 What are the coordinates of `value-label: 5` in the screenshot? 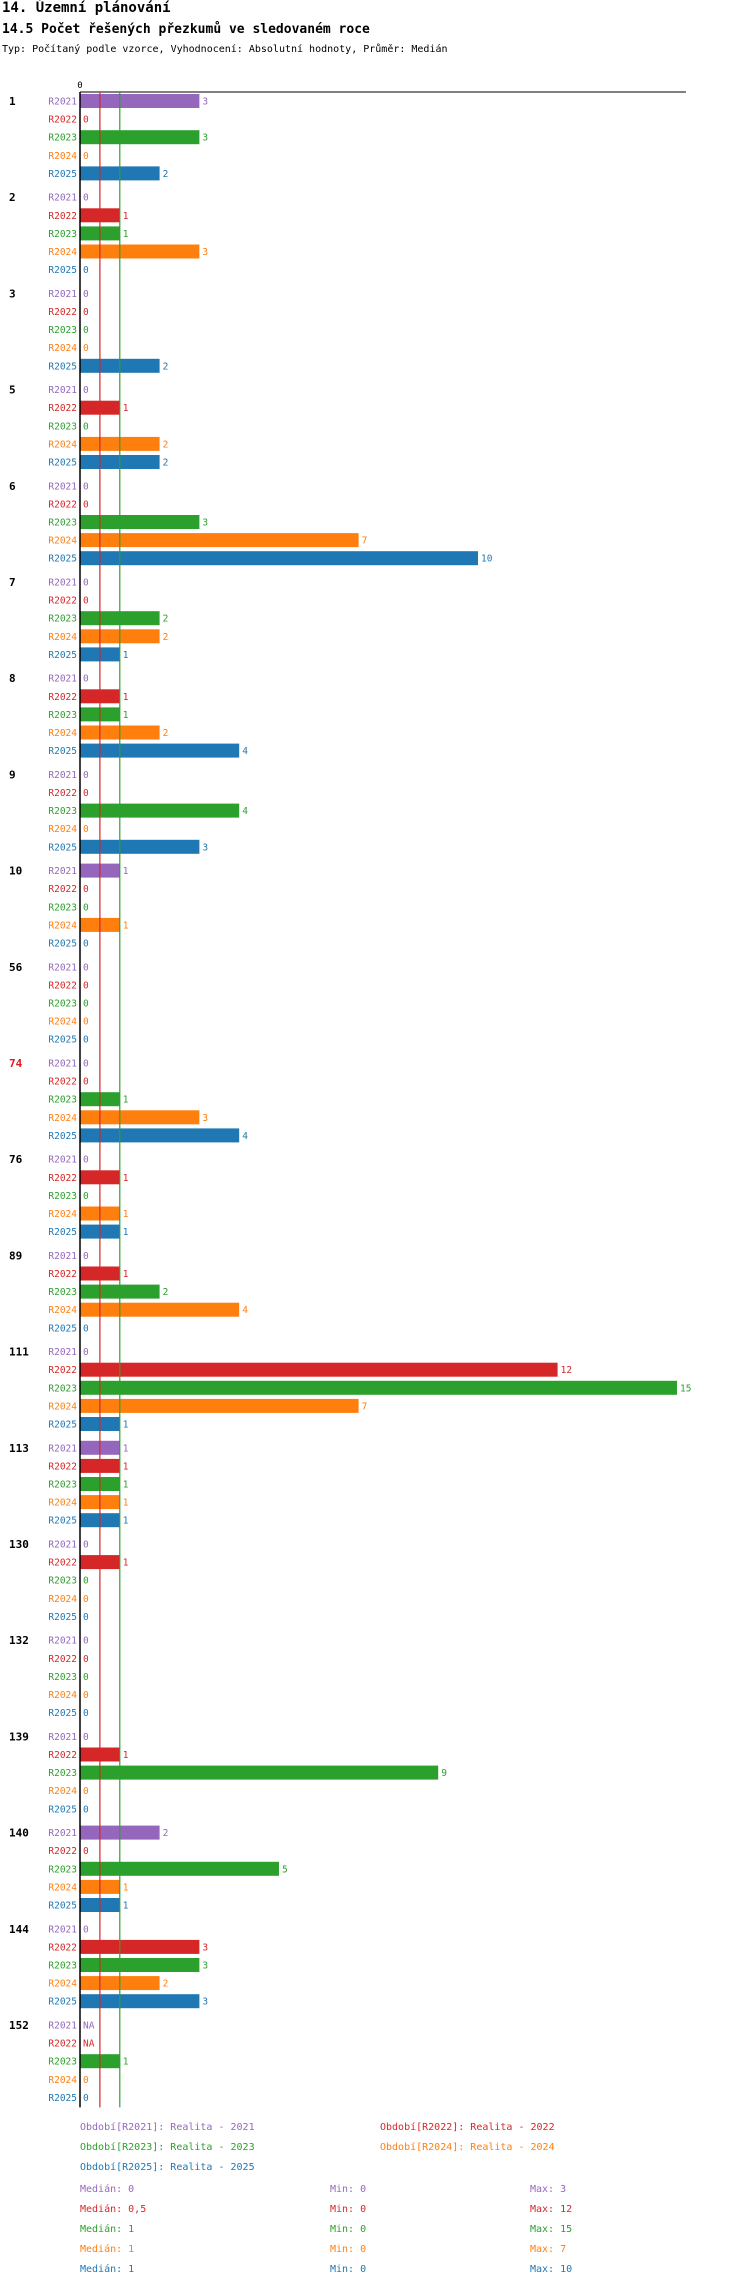 It's located at (285, 1869).